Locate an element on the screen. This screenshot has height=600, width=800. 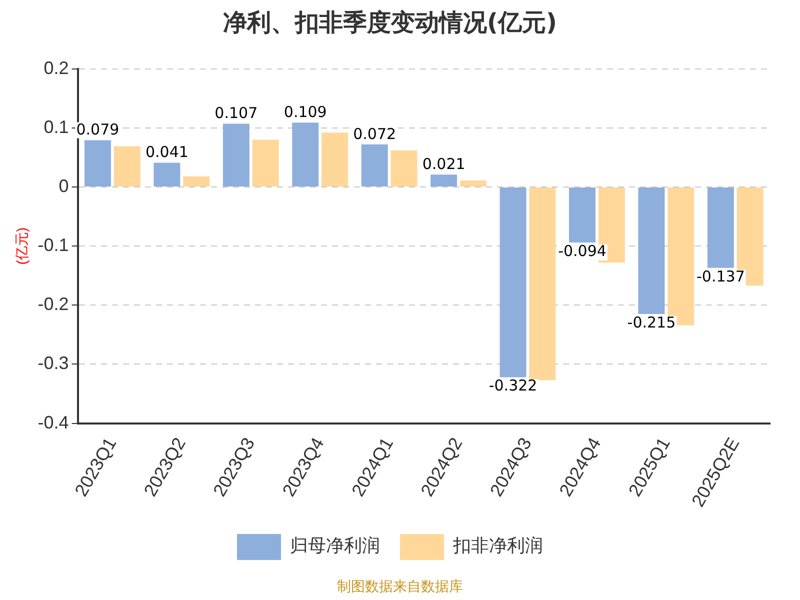
y-tick-label: -0.3 is located at coordinates (53, 363).